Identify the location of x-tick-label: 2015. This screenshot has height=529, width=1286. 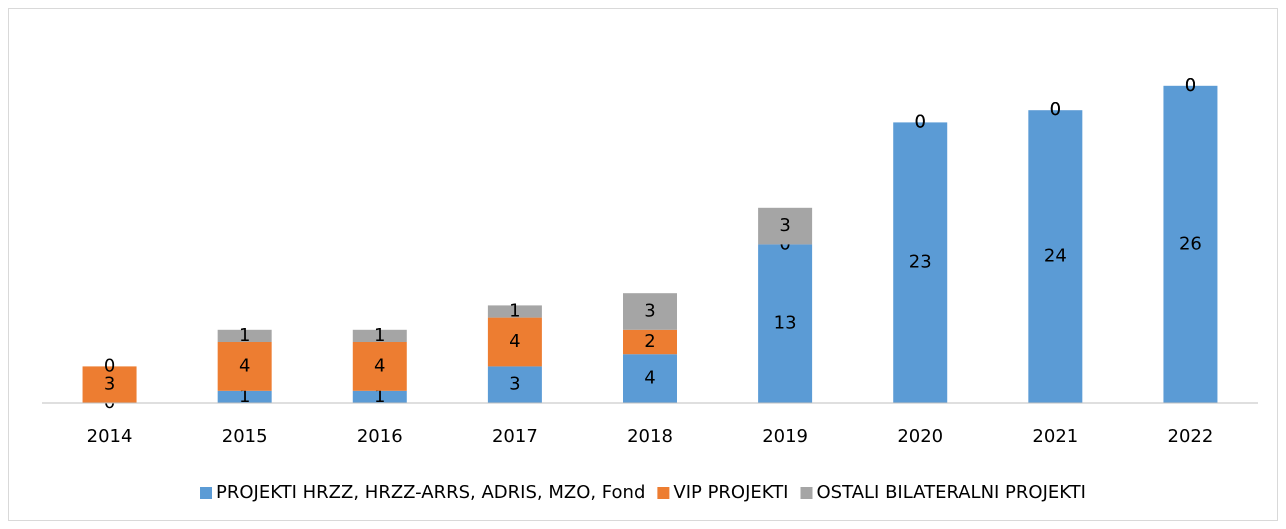
(245, 436).